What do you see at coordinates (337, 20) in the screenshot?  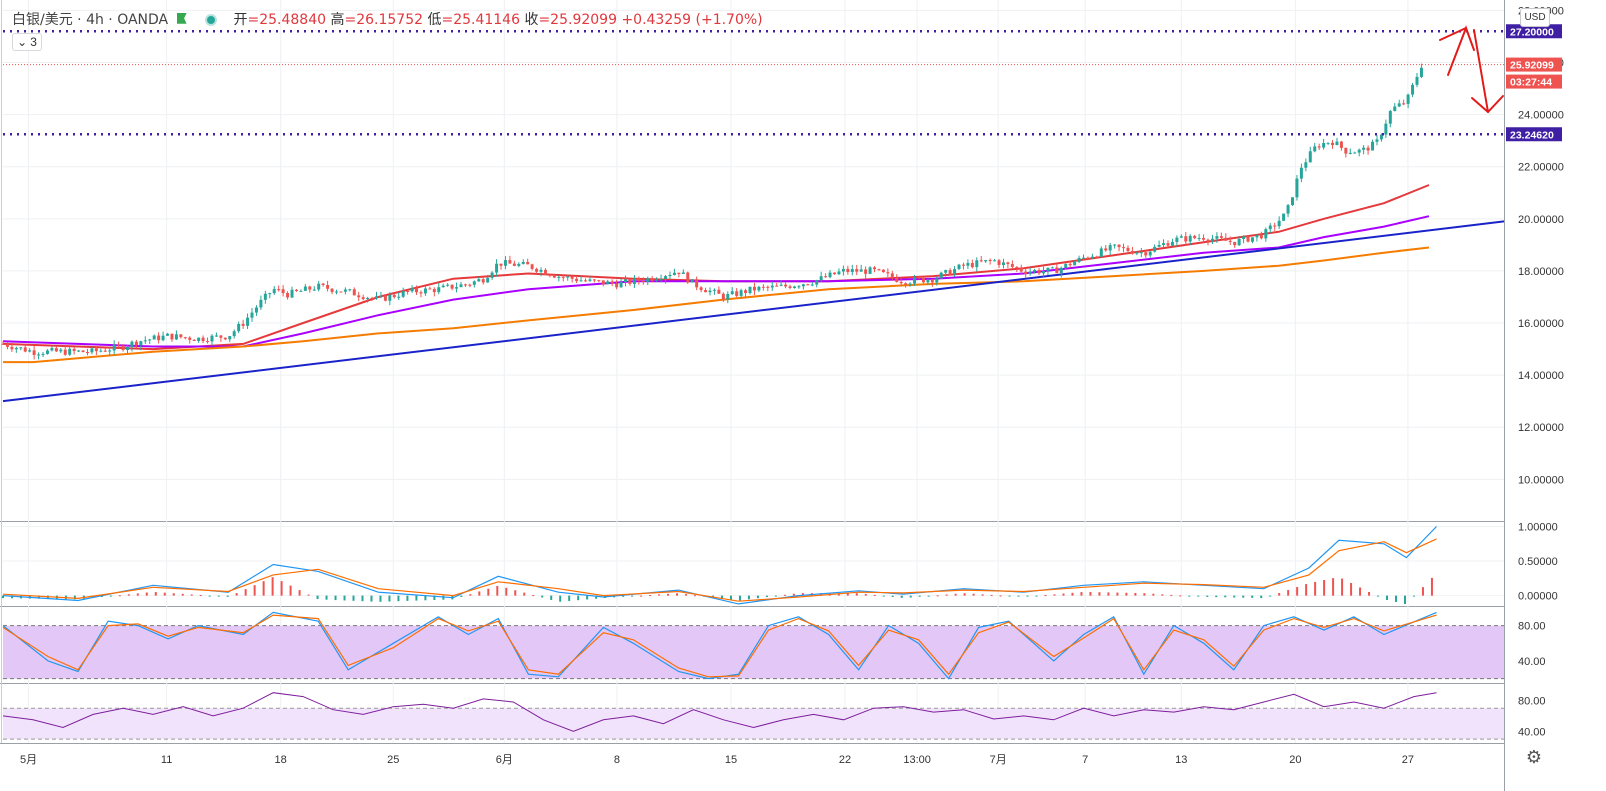 I see `high-label: 高` at bounding box center [337, 20].